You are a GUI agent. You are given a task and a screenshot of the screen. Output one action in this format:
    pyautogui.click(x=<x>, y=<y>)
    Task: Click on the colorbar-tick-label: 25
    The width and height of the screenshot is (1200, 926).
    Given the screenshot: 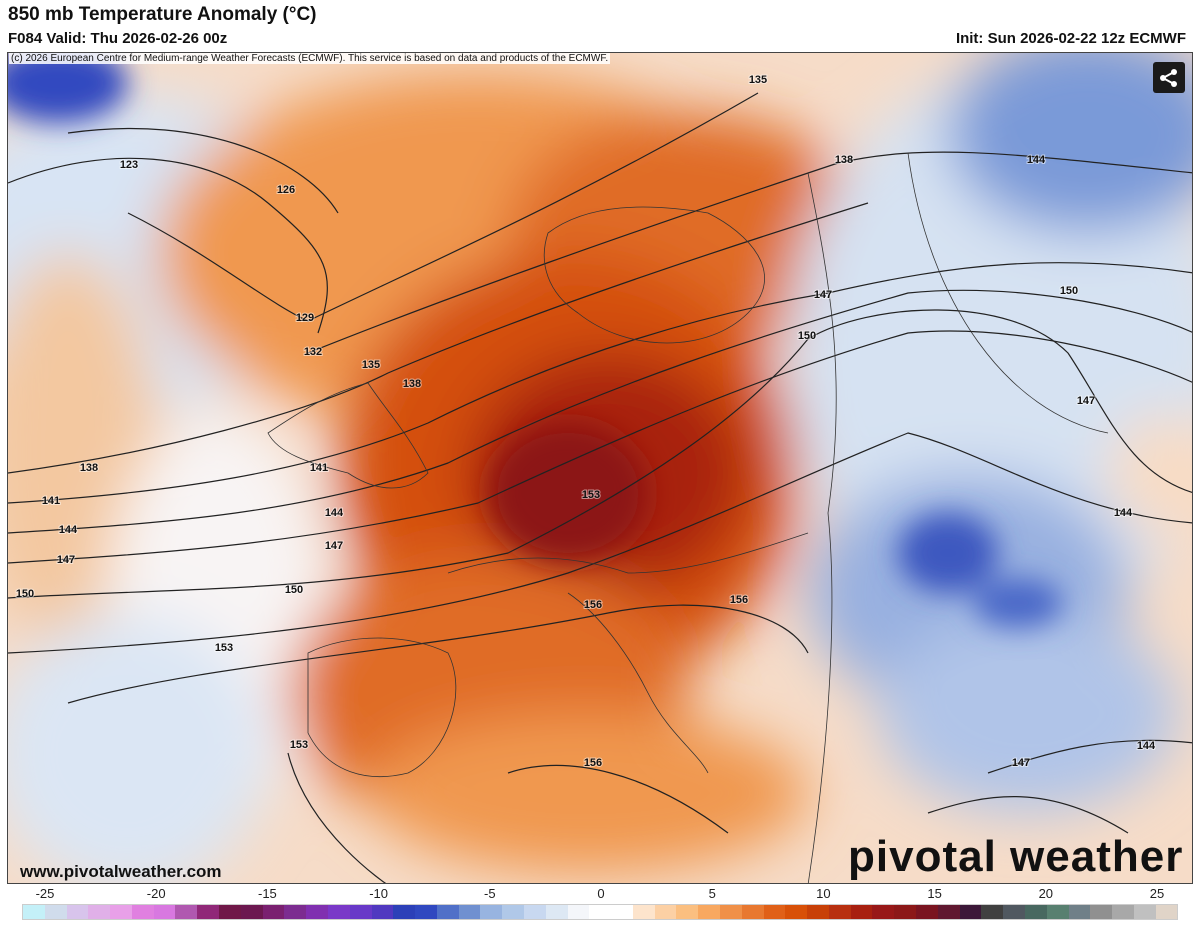 What is the action you would take?
    pyautogui.click(x=1157, y=893)
    